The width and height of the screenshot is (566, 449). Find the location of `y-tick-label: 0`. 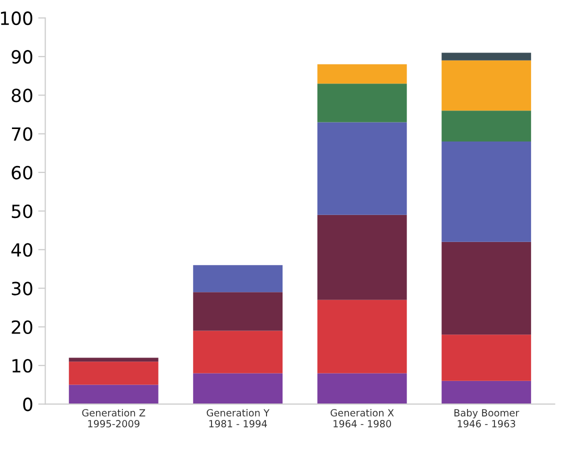

y-tick-label: 0 is located at coordinates (27, 405).